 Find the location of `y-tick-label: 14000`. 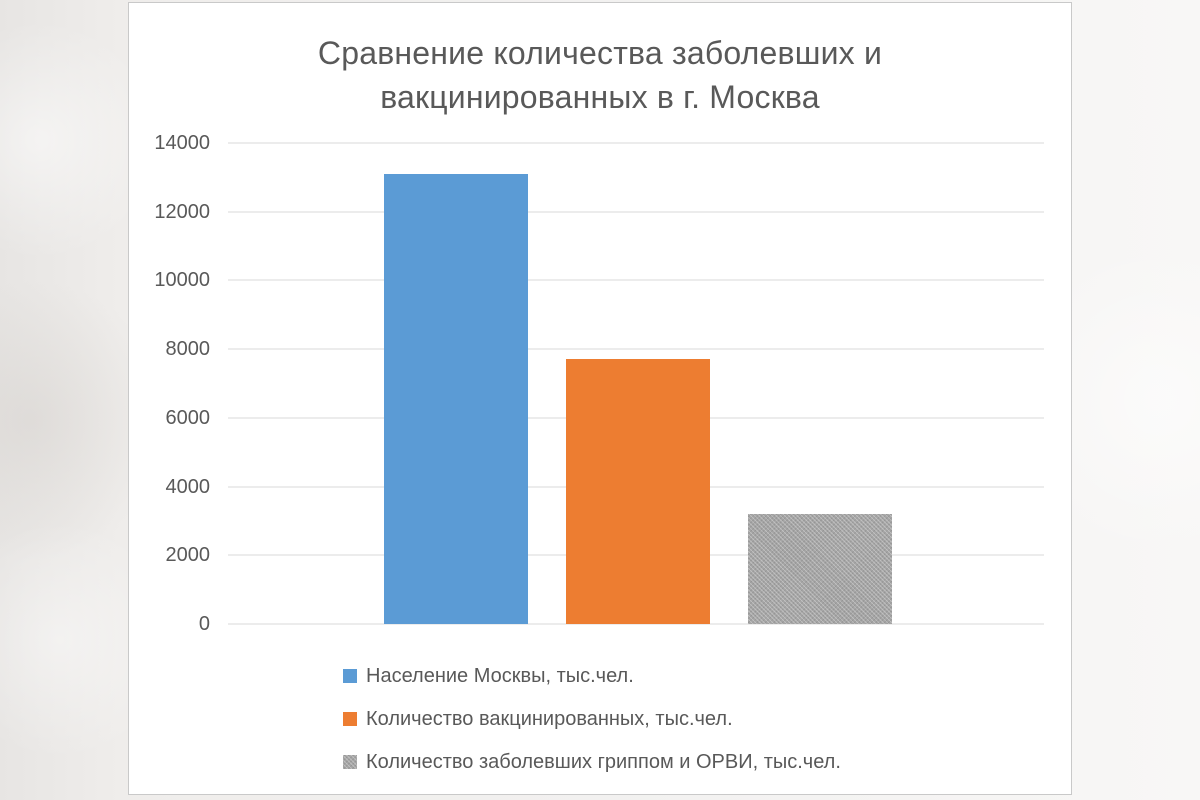

y-tick-label: 14000 is located at coordinates (182, 143).